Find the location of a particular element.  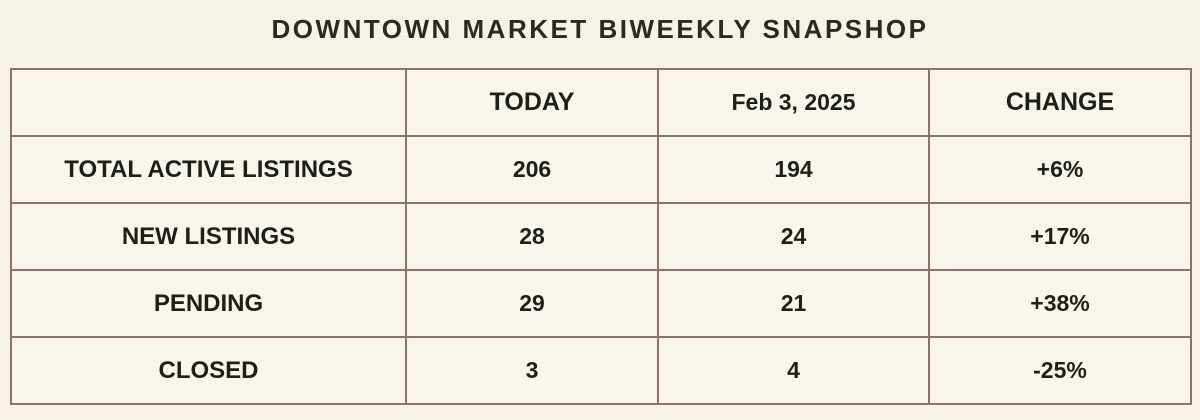

value-today: 3 is located at coordinates (532, 370).